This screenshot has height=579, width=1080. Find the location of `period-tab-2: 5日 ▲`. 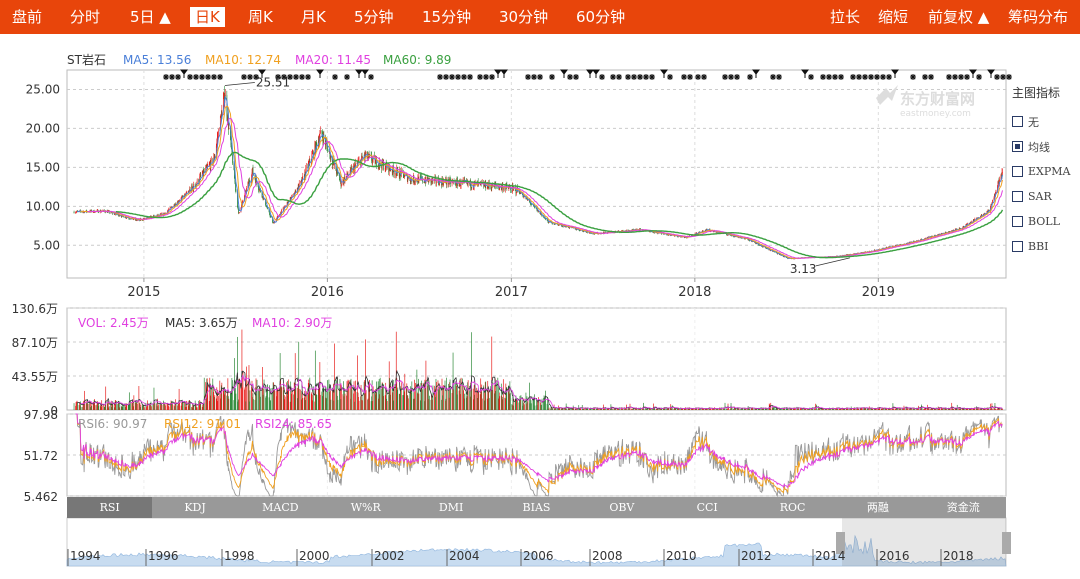

period-tab-2: 5日 ▲ is located at coordinates (150, 17).